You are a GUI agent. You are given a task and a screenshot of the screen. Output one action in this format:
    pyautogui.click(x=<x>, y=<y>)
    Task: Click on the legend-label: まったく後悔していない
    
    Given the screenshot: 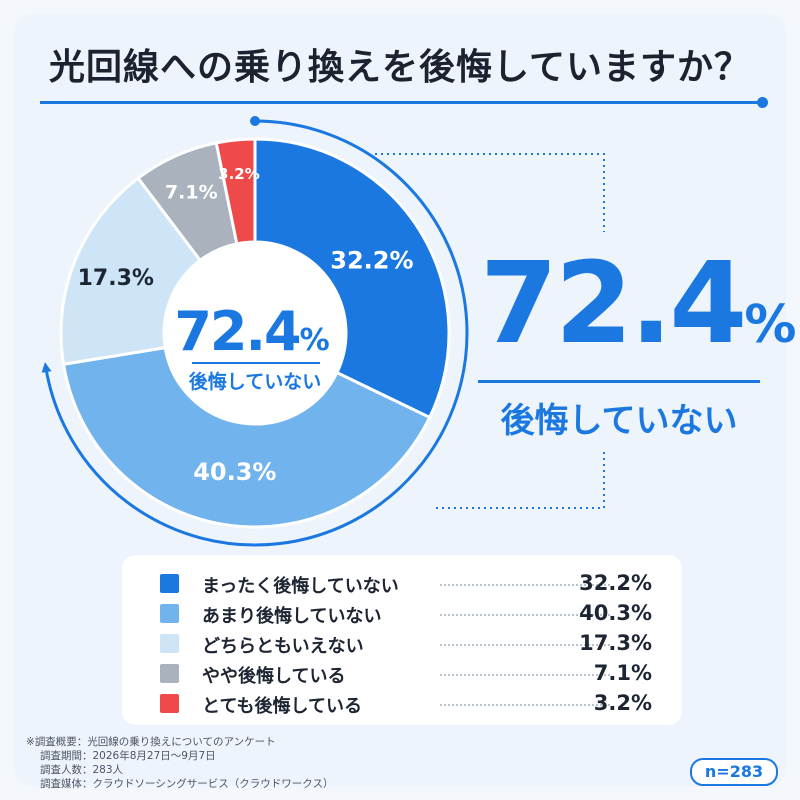 What is the action you would take?
    pyautogui.click(x=300, y=586)
    